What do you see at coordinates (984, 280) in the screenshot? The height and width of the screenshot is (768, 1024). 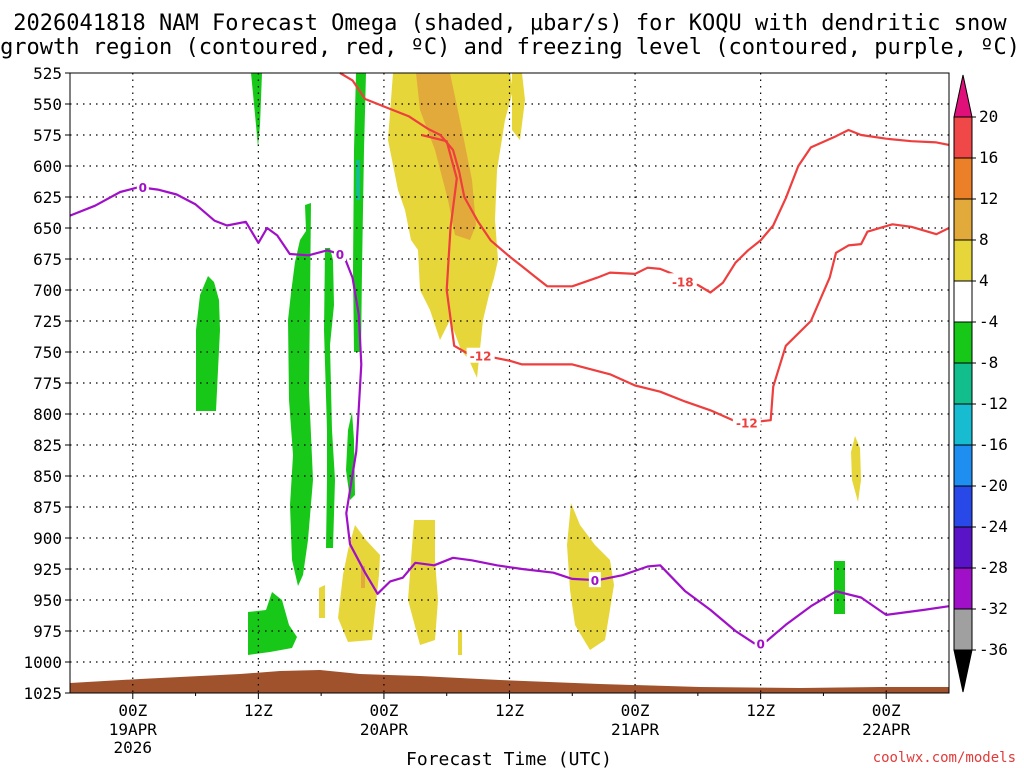 I see `colorbar-label: 4` at bounding box center [984, 280].